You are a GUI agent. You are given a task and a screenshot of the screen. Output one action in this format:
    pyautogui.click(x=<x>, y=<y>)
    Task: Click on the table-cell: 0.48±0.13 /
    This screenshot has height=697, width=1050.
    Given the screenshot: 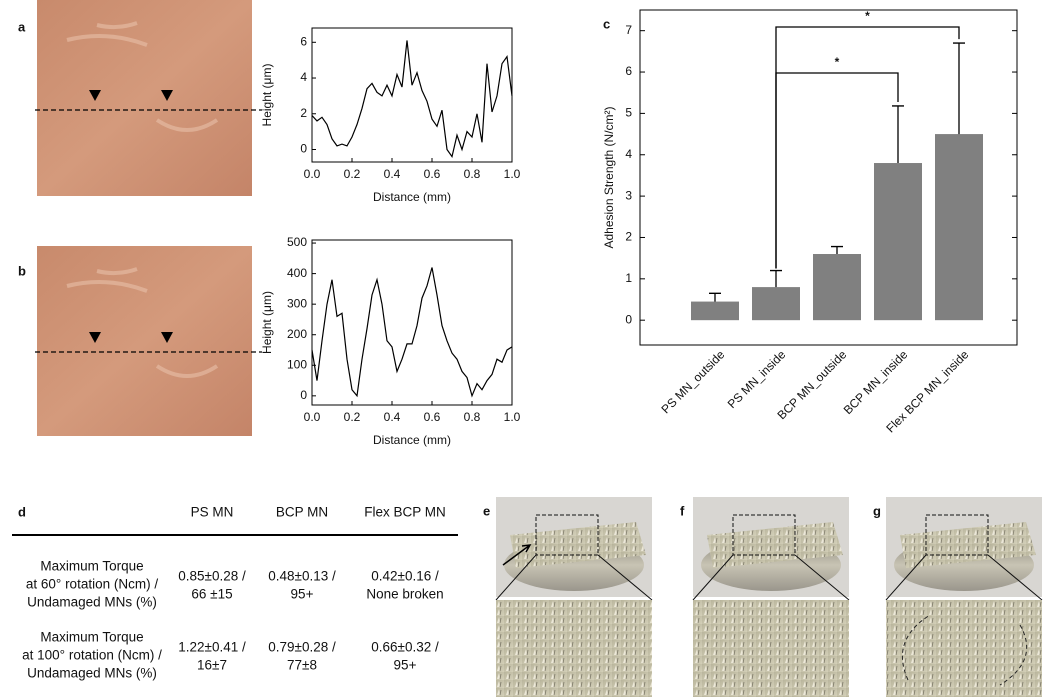 What is the action you would take?
    pyautogui.click(x=302, y=576)
    